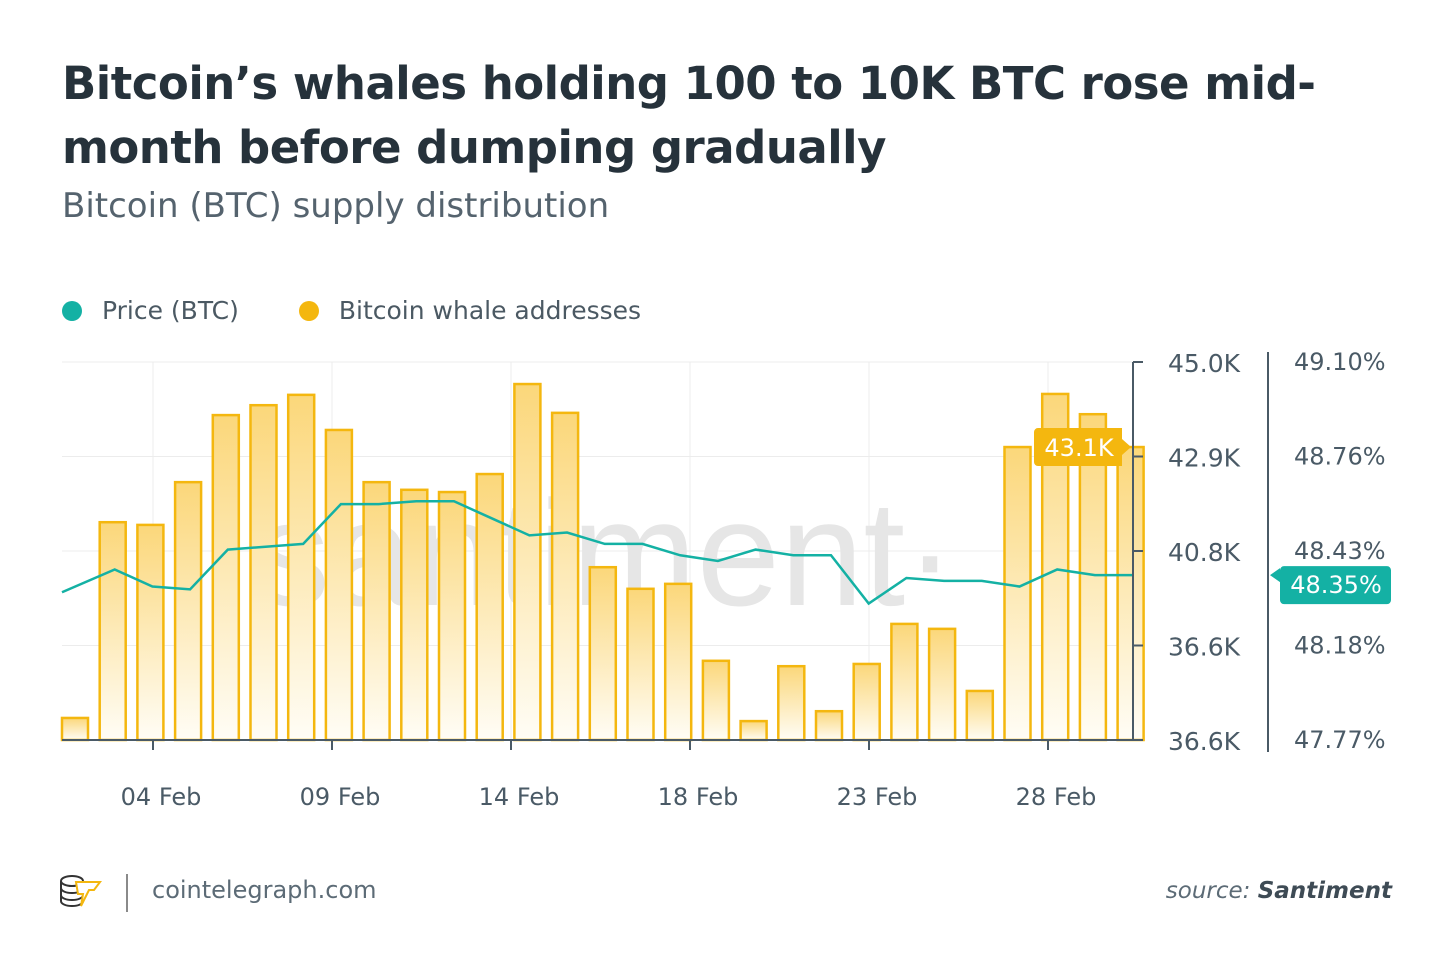  I want to click on legend-item-whales: Bitcoin whale addresses, so click(470, 310).